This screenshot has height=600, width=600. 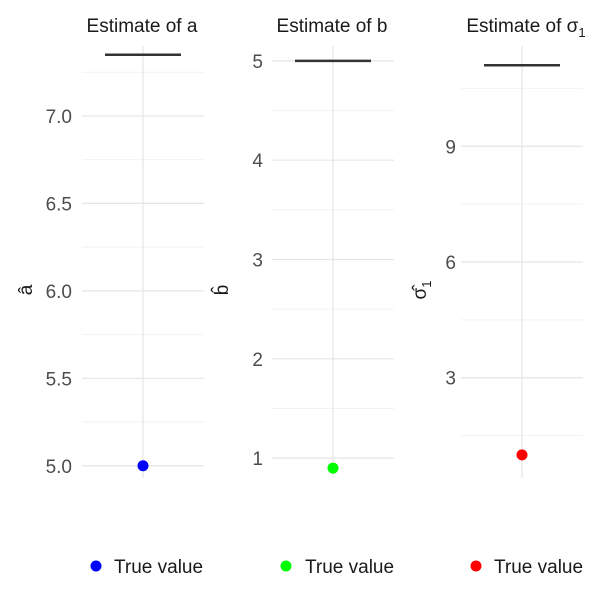 I want to click on y-tick-label: 9, so click(x=450, y=147).